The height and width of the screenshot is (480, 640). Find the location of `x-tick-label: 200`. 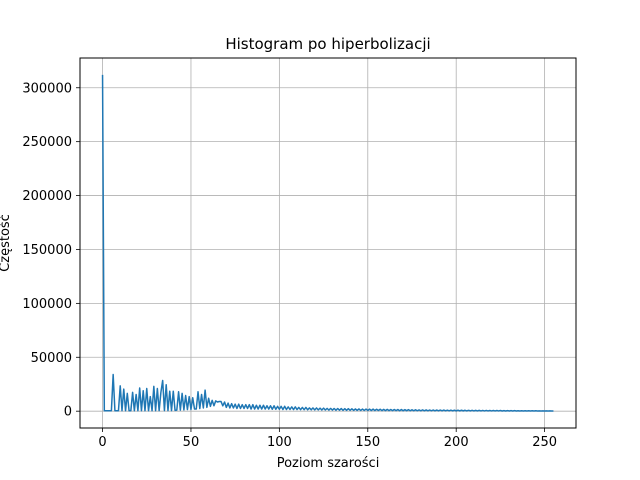

x-tick-label: 200 is located at coordinates (456, 442).